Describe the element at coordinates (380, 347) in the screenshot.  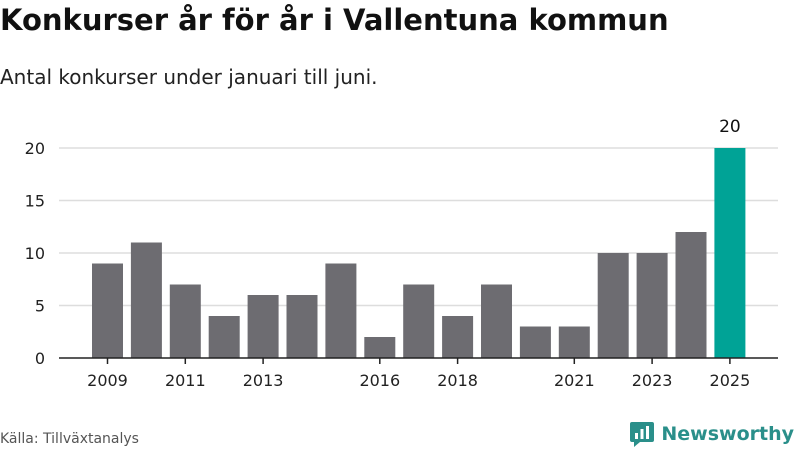
I see `bar-2016` at that location.